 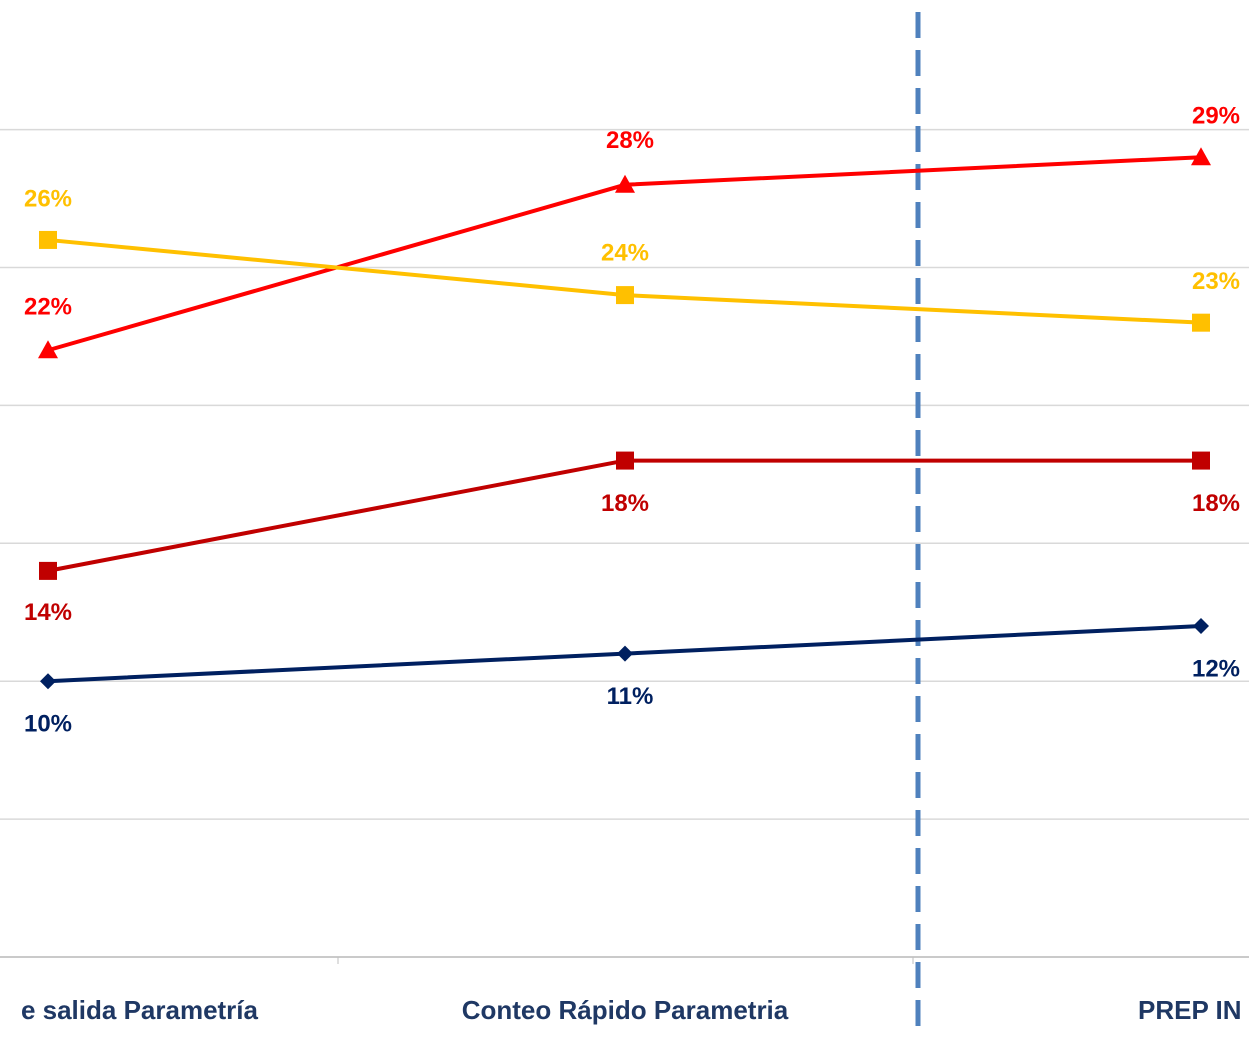 What do you see at coordinates (48, 307) in the screenshot?
I see `data-label: 22%` at bounding box center [48, 307].